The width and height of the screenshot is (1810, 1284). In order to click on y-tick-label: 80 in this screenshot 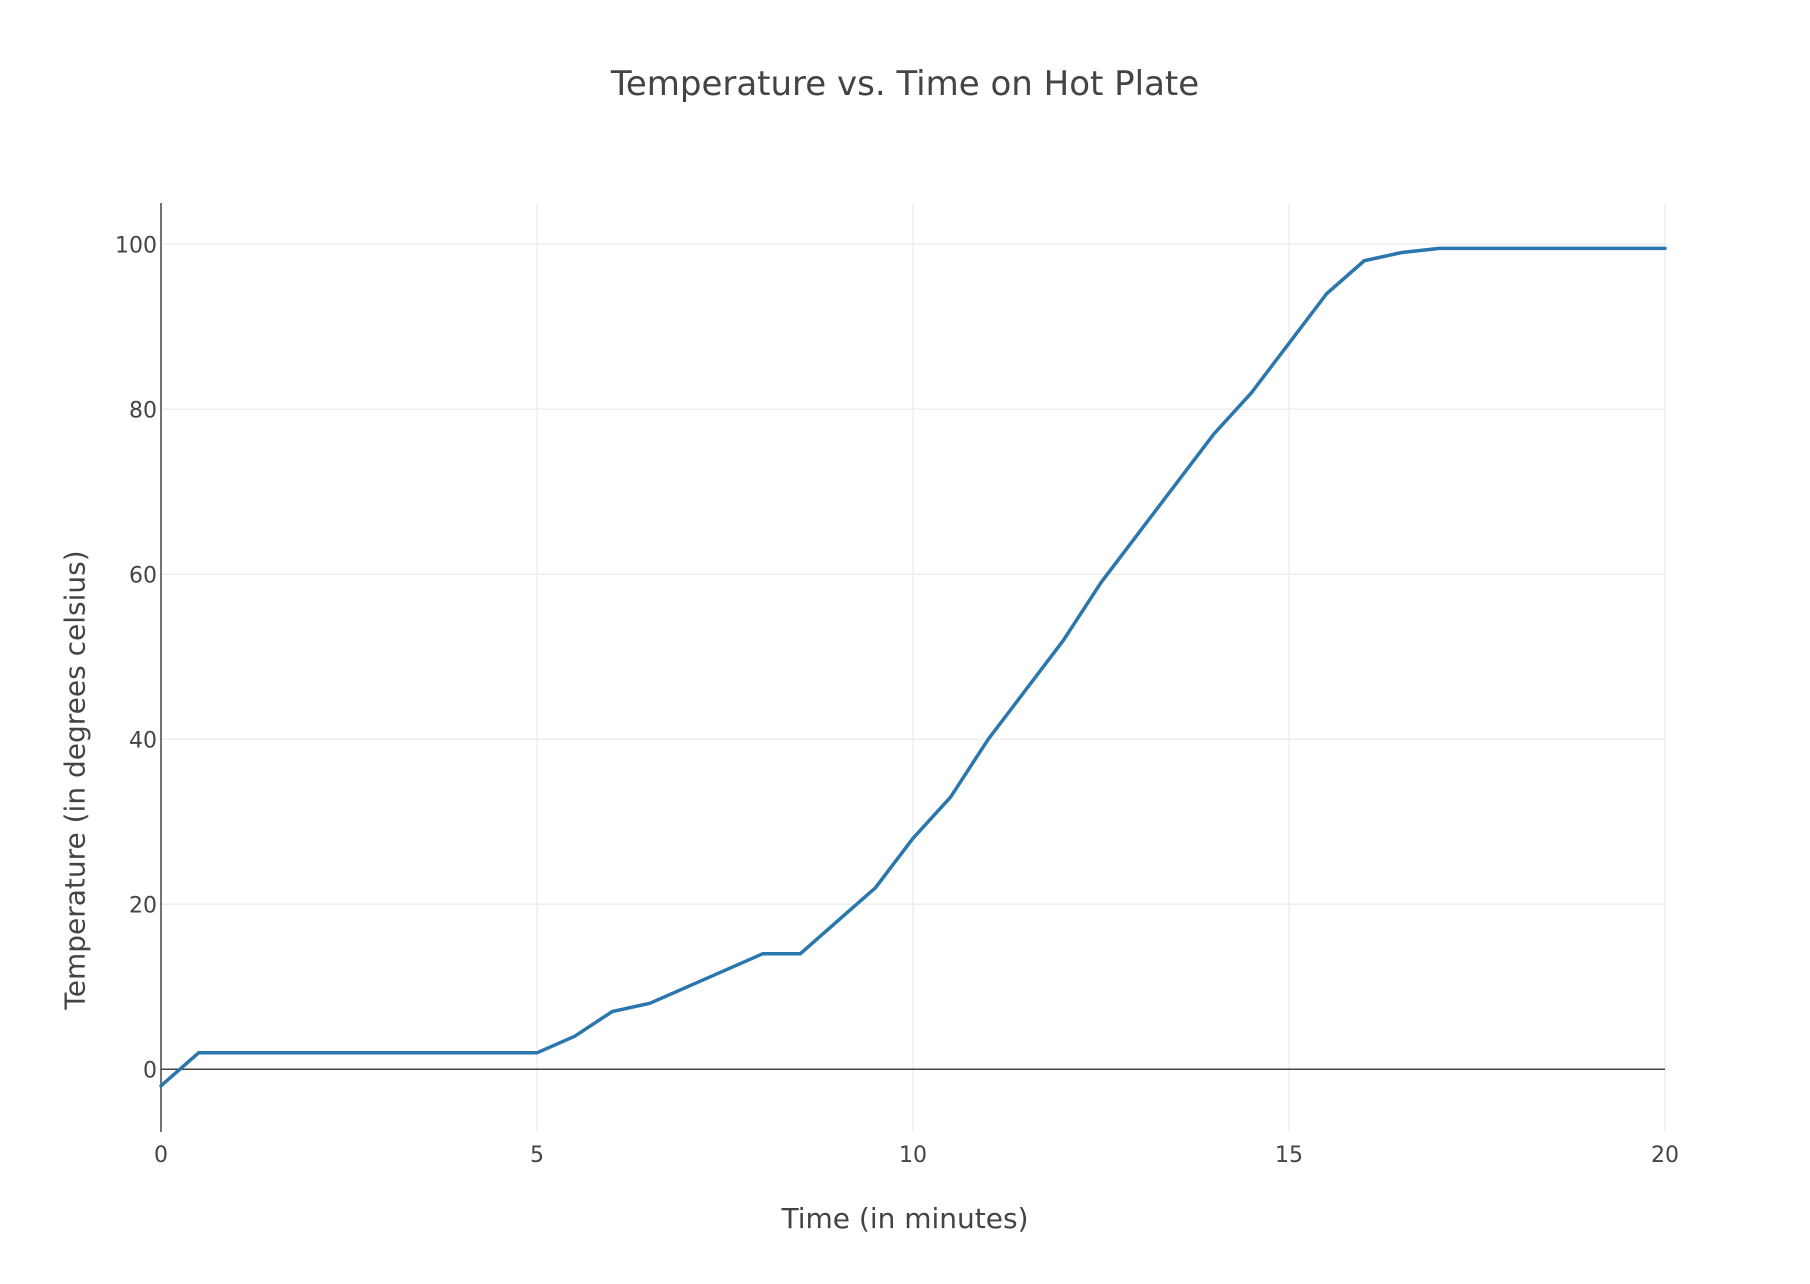, I will do `click(143, 410)`.